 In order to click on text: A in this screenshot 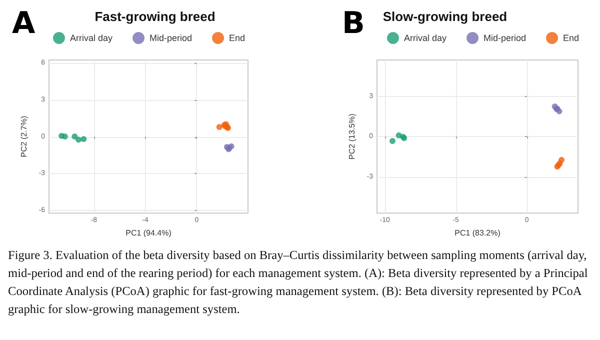, I will do `click(24, 23)`.